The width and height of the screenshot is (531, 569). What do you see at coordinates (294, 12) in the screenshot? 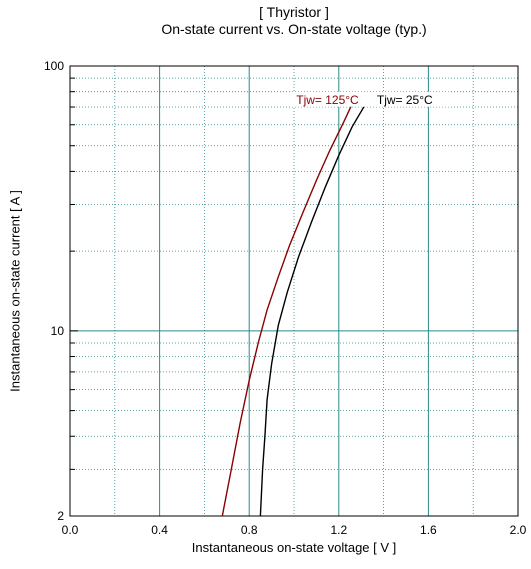
I see `chart-title: [ Thyristor ]` at bounding box center [294, 12].